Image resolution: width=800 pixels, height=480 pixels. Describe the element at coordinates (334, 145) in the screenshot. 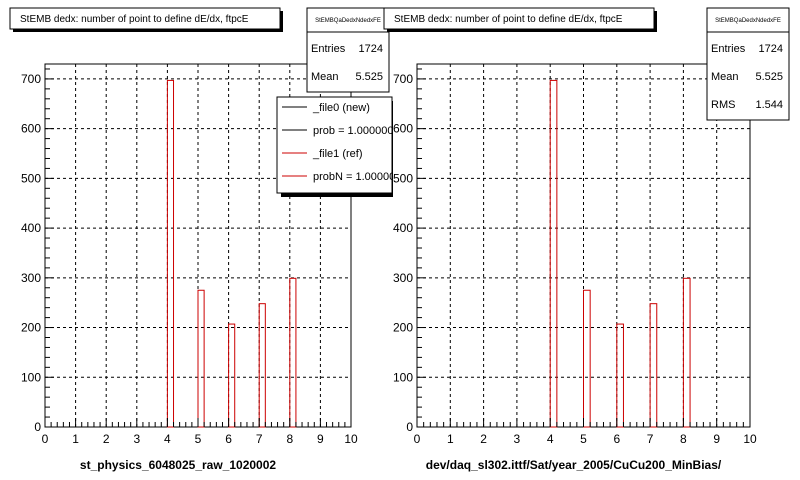

I see `legend-frame` at that location.